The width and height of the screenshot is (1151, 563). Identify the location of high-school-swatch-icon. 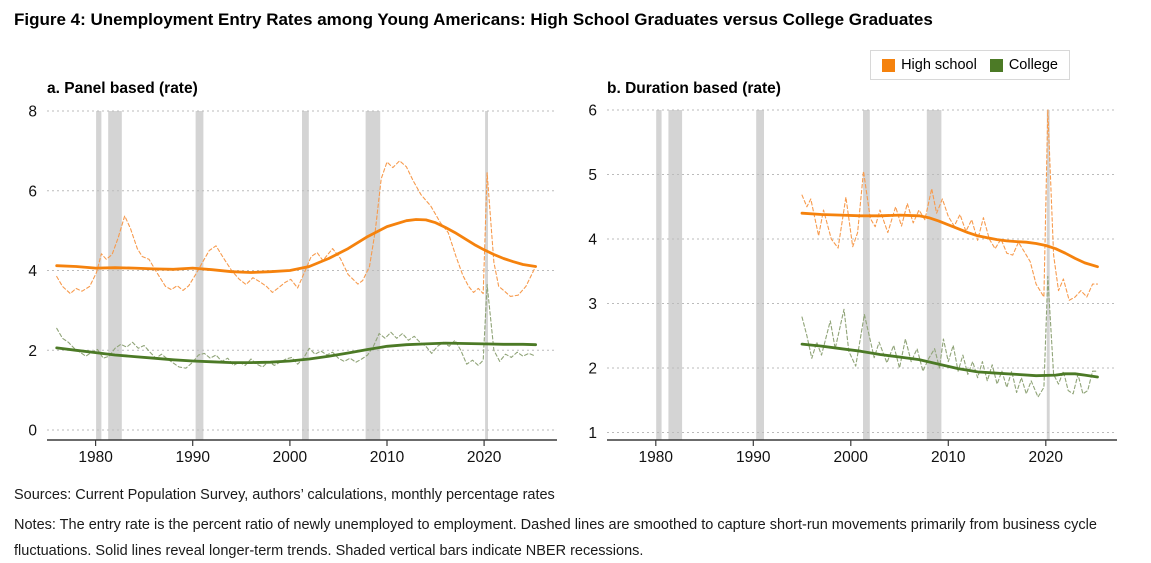
(889, 65).